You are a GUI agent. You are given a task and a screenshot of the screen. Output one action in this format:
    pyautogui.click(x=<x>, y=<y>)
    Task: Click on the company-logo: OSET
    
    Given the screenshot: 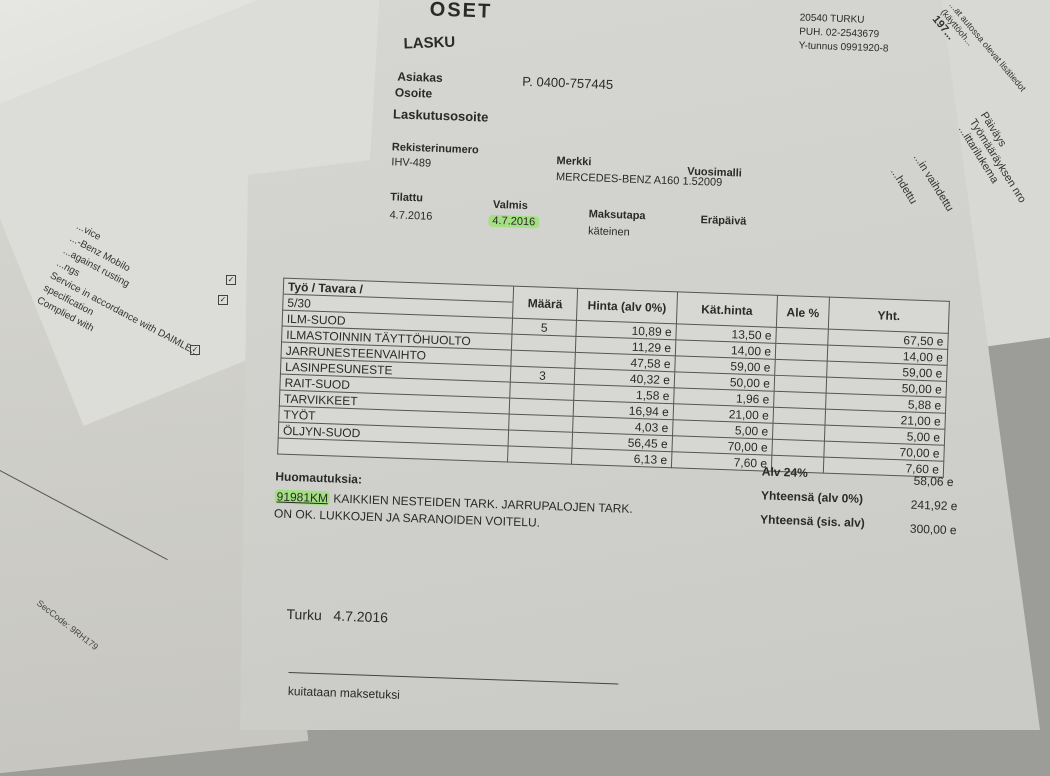 What is the action you would take?
    pyautogui.click(x=461, y=11)
    